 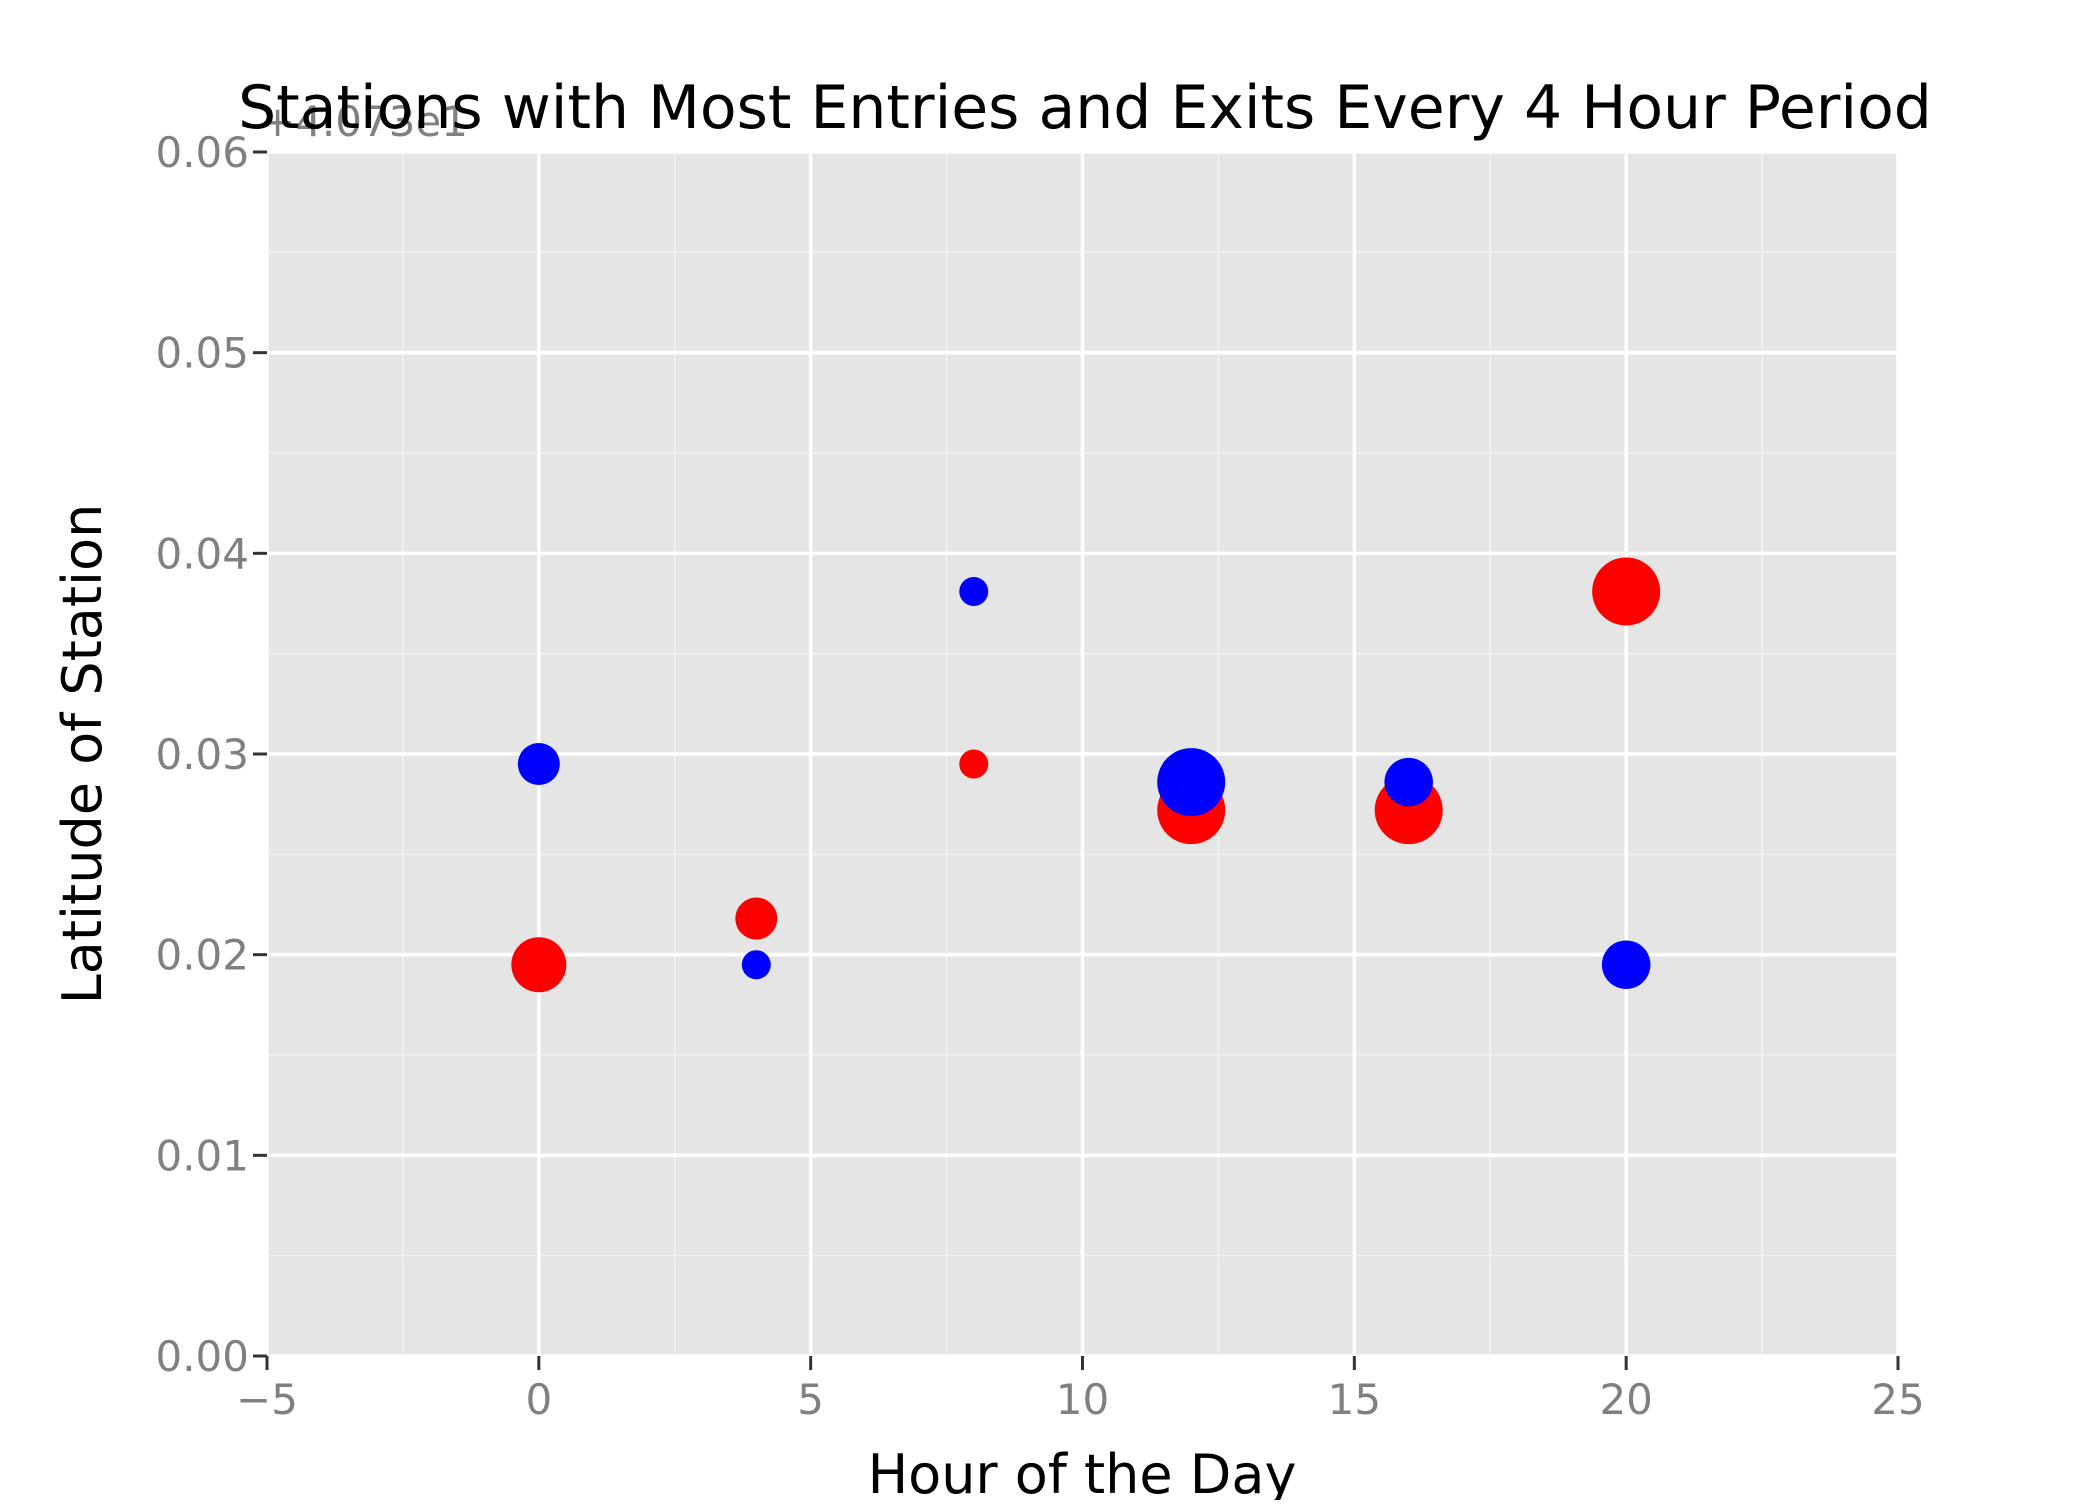 What do you see at coordinates (538, 1399) in the screenshot?
I see `x-tick-label: 0` at bounding box center [538, 1399].